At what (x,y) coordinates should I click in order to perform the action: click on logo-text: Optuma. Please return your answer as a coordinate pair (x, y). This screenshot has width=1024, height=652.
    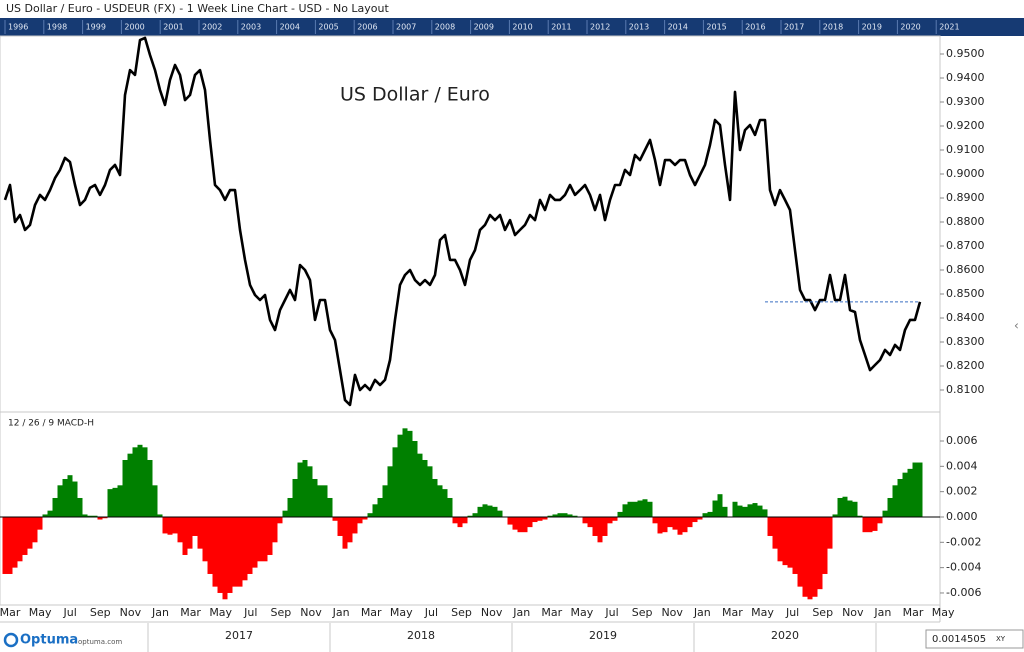
    Looking at the image, I should click on (49, 640).